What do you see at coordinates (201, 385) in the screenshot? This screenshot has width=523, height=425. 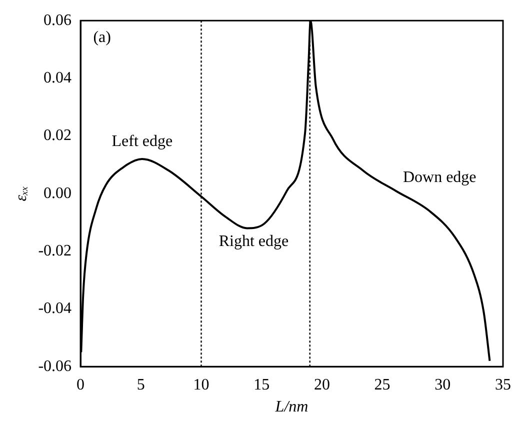 I see `x-tick-label: 10` at bounding box center [201, 385].